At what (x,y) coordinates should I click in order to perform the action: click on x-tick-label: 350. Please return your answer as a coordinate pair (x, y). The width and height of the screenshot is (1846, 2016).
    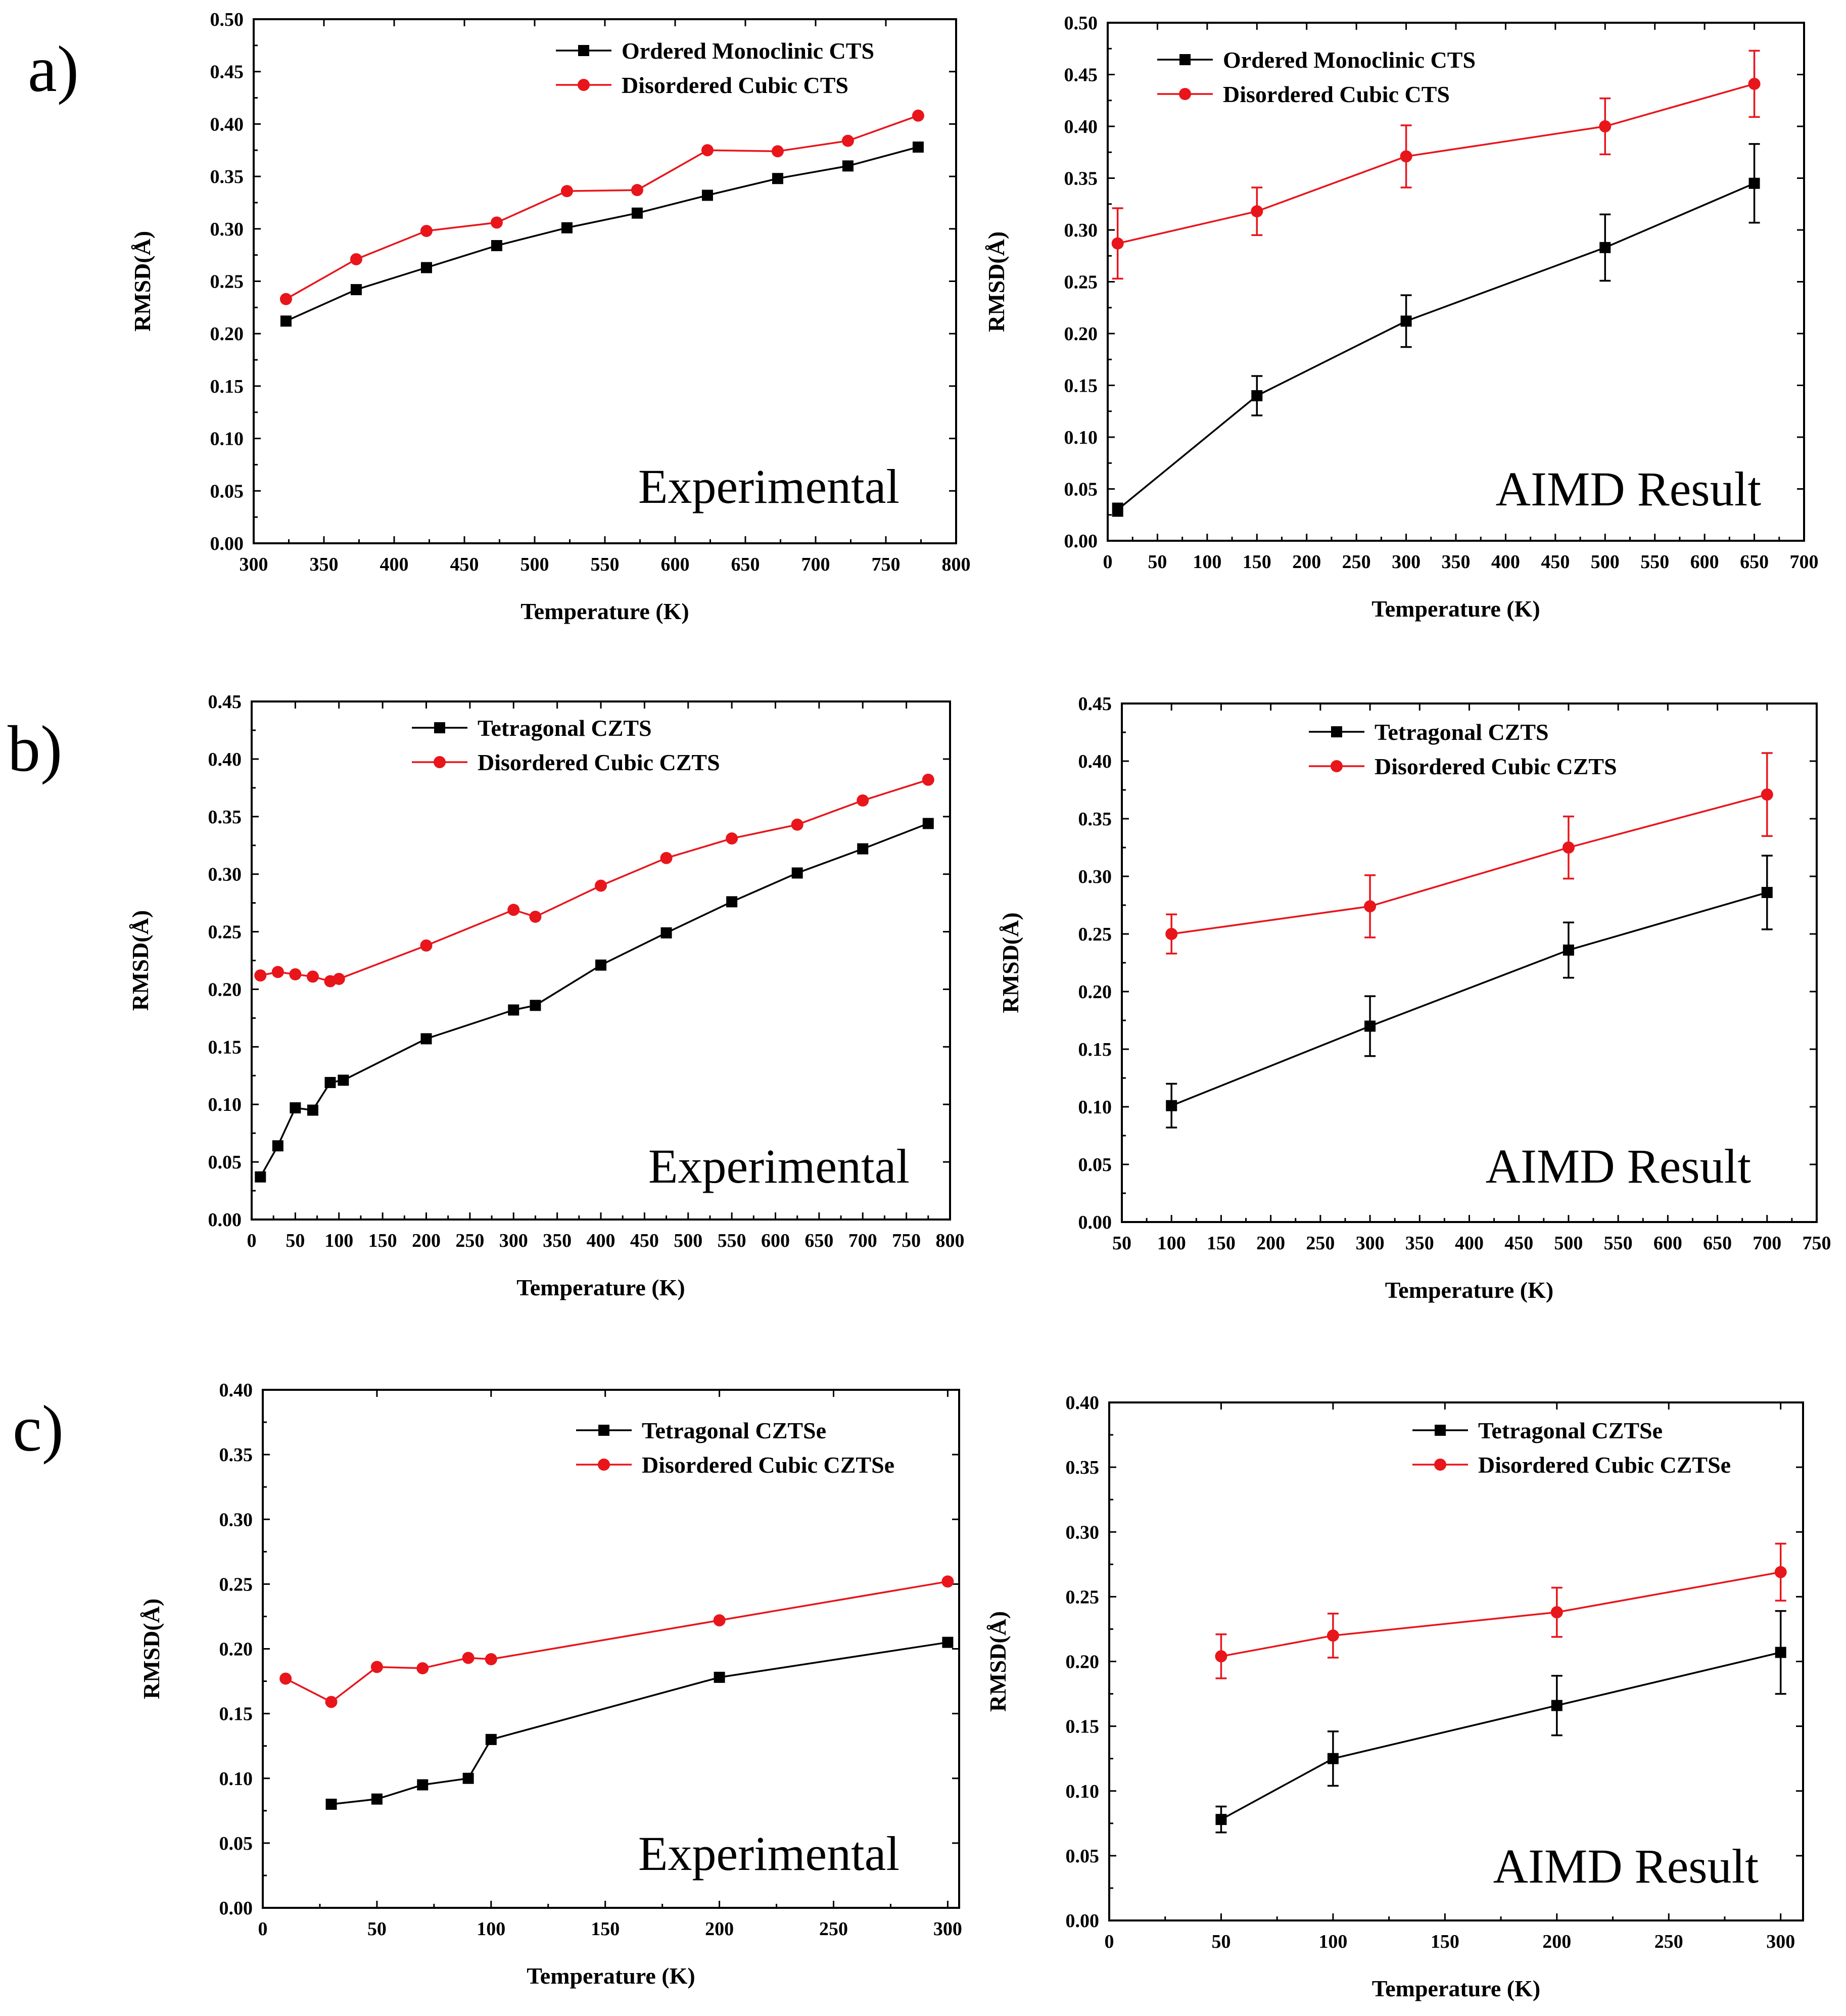
    Looking at the image, I should click on (1420, 1243).